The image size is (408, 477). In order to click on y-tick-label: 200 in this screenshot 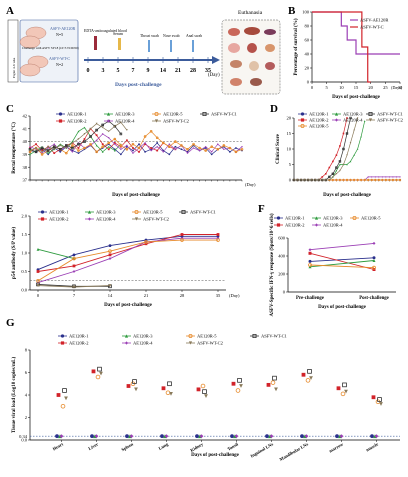, I will do `click(282, 274)`.